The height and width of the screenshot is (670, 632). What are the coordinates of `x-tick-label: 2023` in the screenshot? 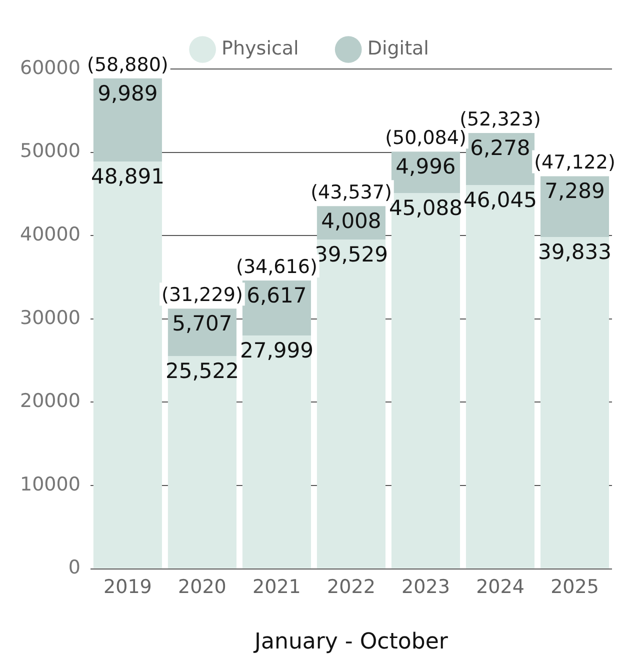 It's located at (426, 587).